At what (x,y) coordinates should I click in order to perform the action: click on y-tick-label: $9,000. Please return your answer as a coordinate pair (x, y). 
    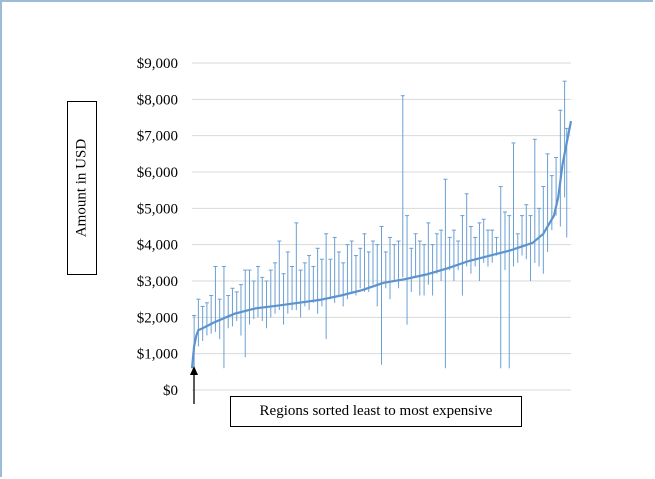
    Looking at the image, I should click on (157, 64).